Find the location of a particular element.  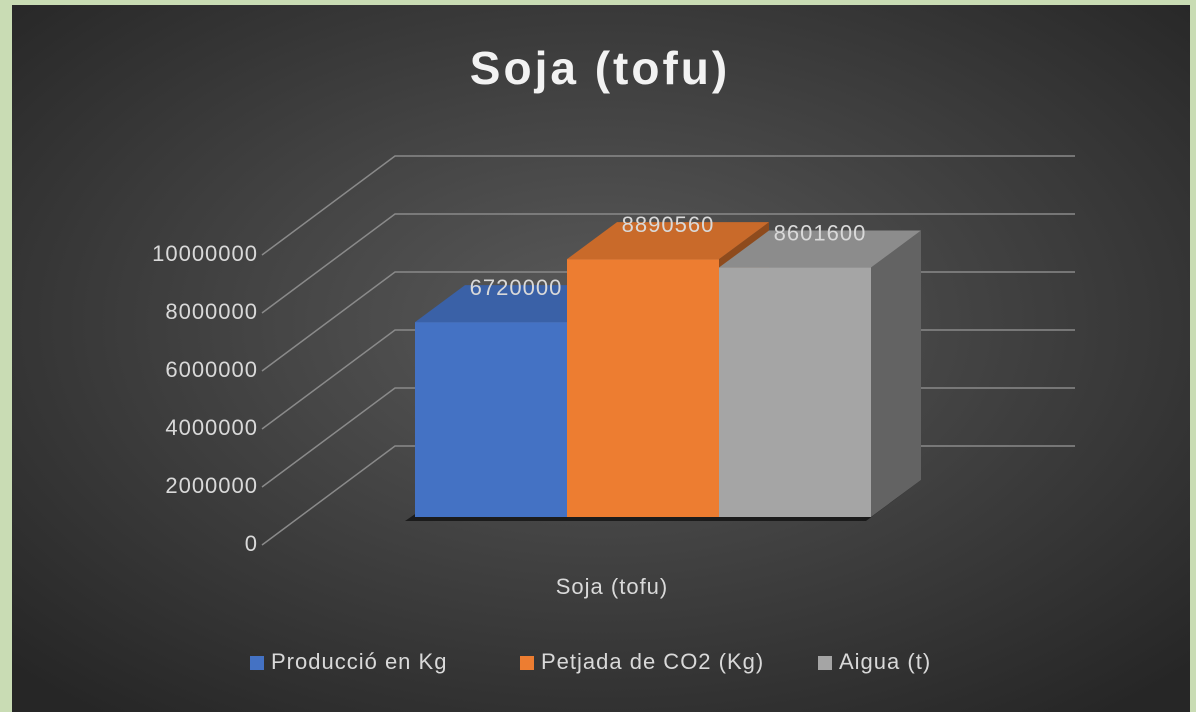

y-tick-label: 0 is located at coordinates (251, 543).